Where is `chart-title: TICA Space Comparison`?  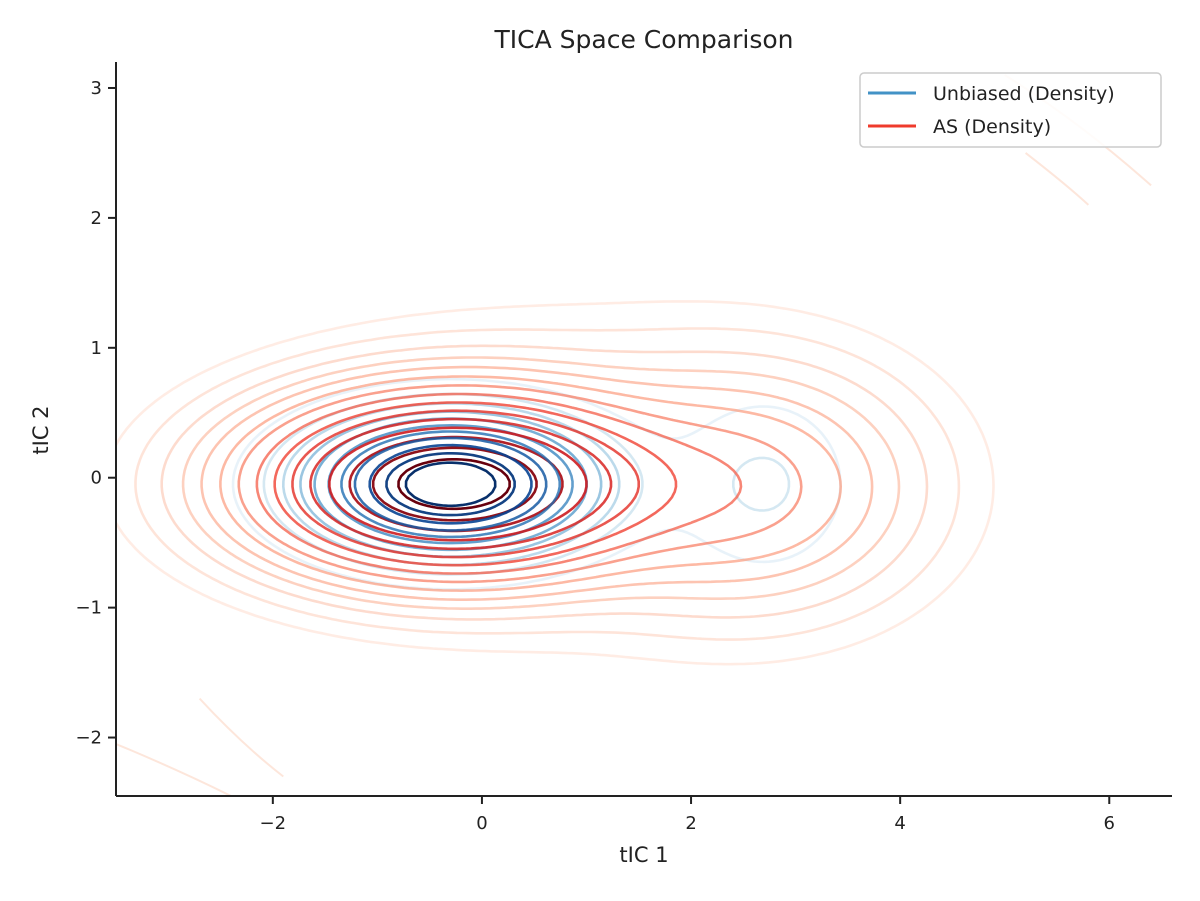
chart-title: TICA Space Comparison is located at coordinates (644, 39).